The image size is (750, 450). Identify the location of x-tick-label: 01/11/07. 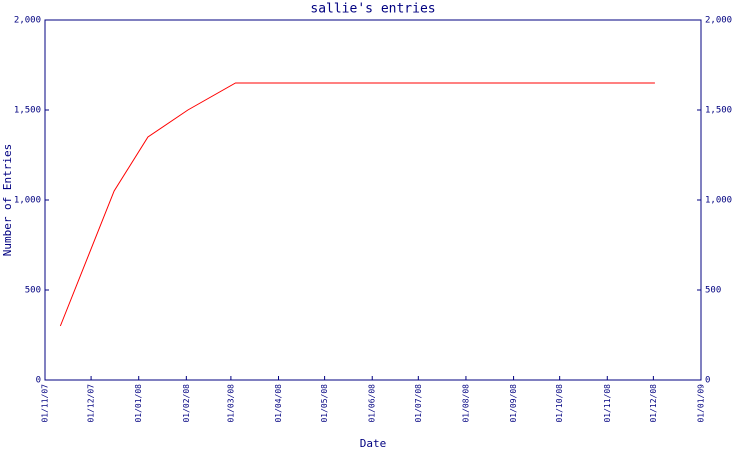
(45, 403).